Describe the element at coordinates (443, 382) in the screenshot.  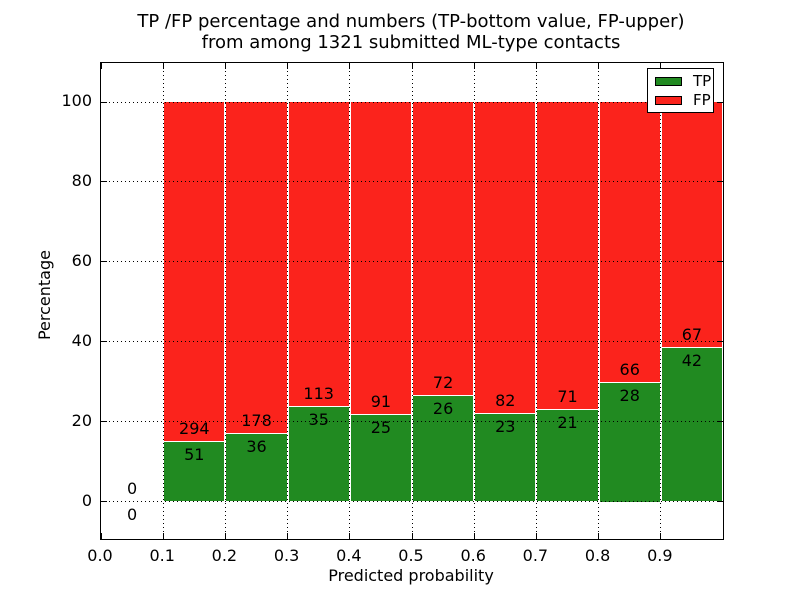
I see `fp-count-label: 72` at that location.